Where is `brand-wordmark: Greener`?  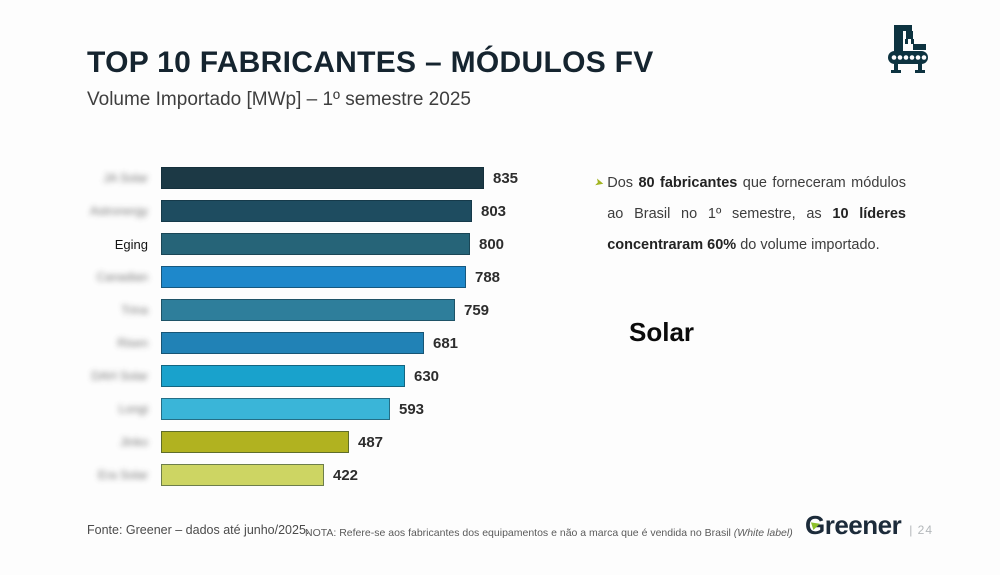 brand-wordmark: Greener is located at coordinates (853, 525).